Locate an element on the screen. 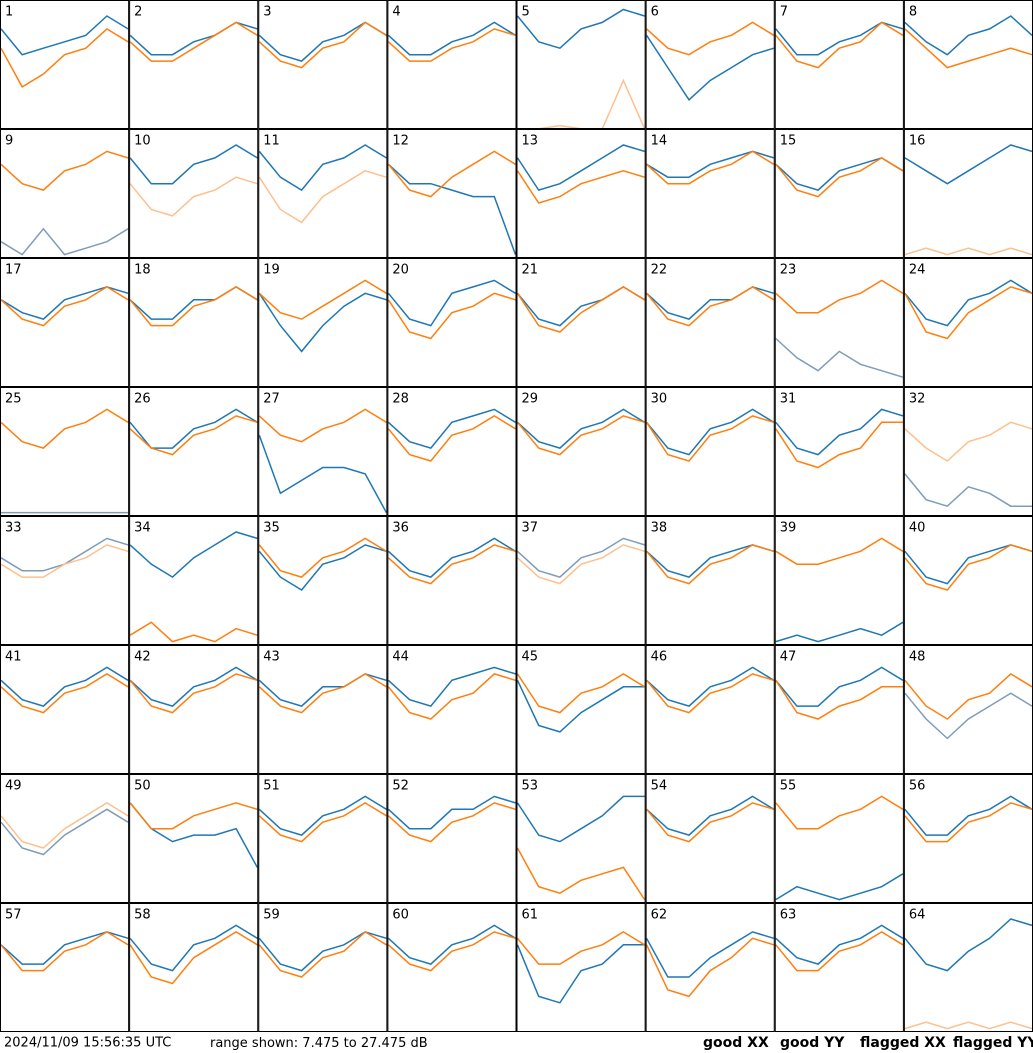 Image resolution: width=1033 pixels, height=1053 pixels. range-min: 7.475 is located at coordinates (320, 1043).